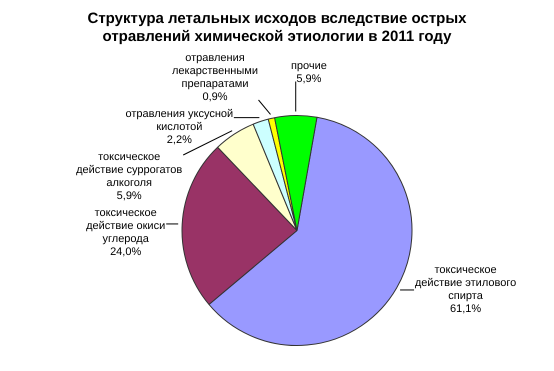  Describe the element at coordinates (179, 140) in the screenshot. I see `data-label: 2,2%` at that location.